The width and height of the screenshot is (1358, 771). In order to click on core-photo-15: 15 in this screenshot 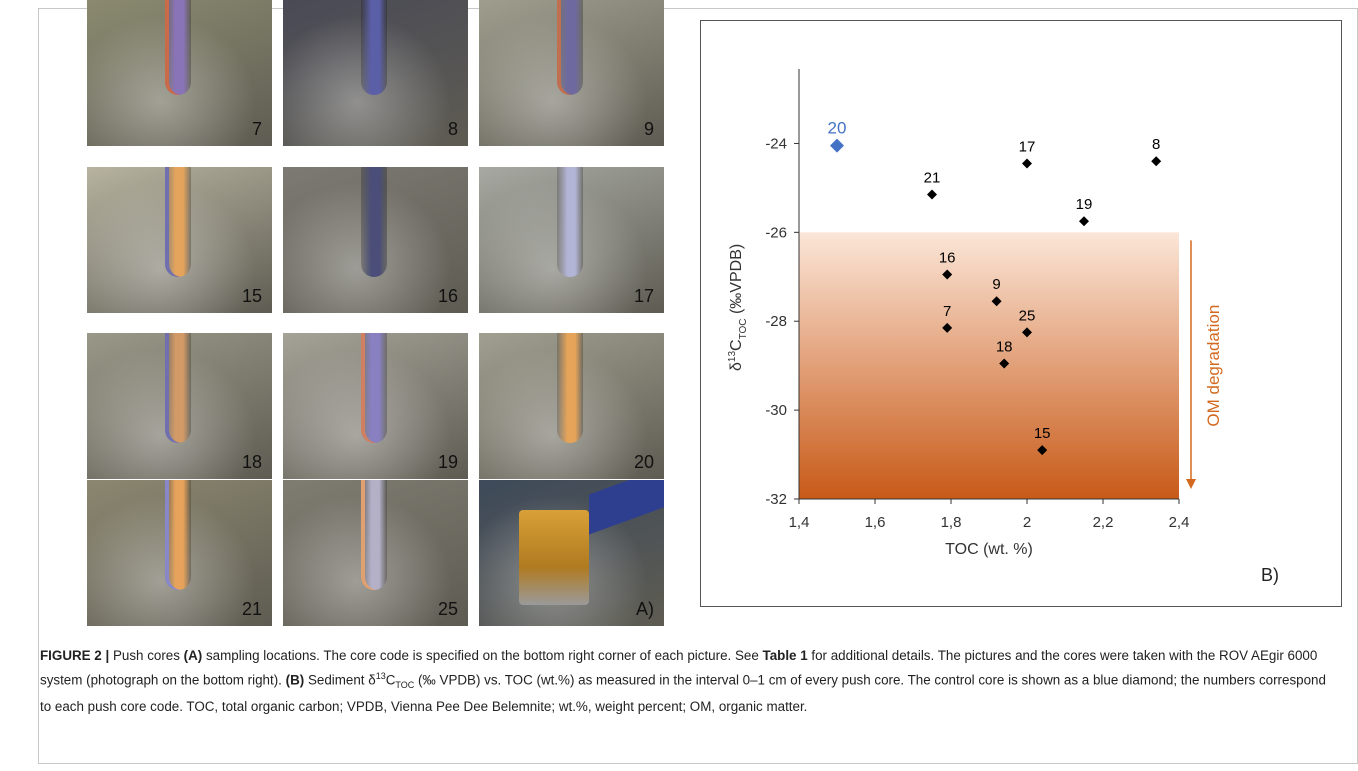, I will do `click(179, 240)`.